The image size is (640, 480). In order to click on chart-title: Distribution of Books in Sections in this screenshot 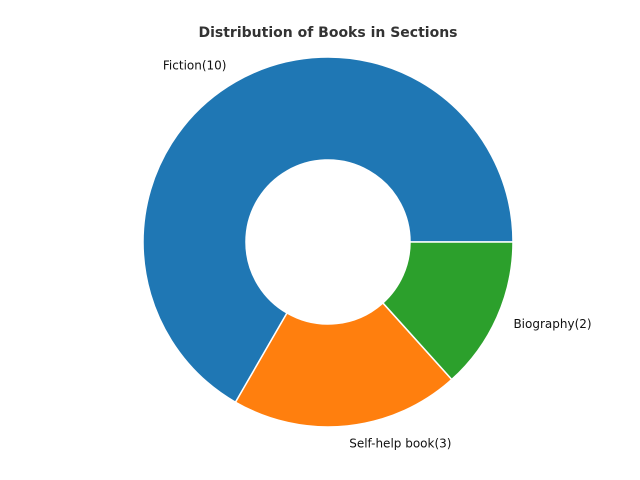, I will do `click(327, 33)`.